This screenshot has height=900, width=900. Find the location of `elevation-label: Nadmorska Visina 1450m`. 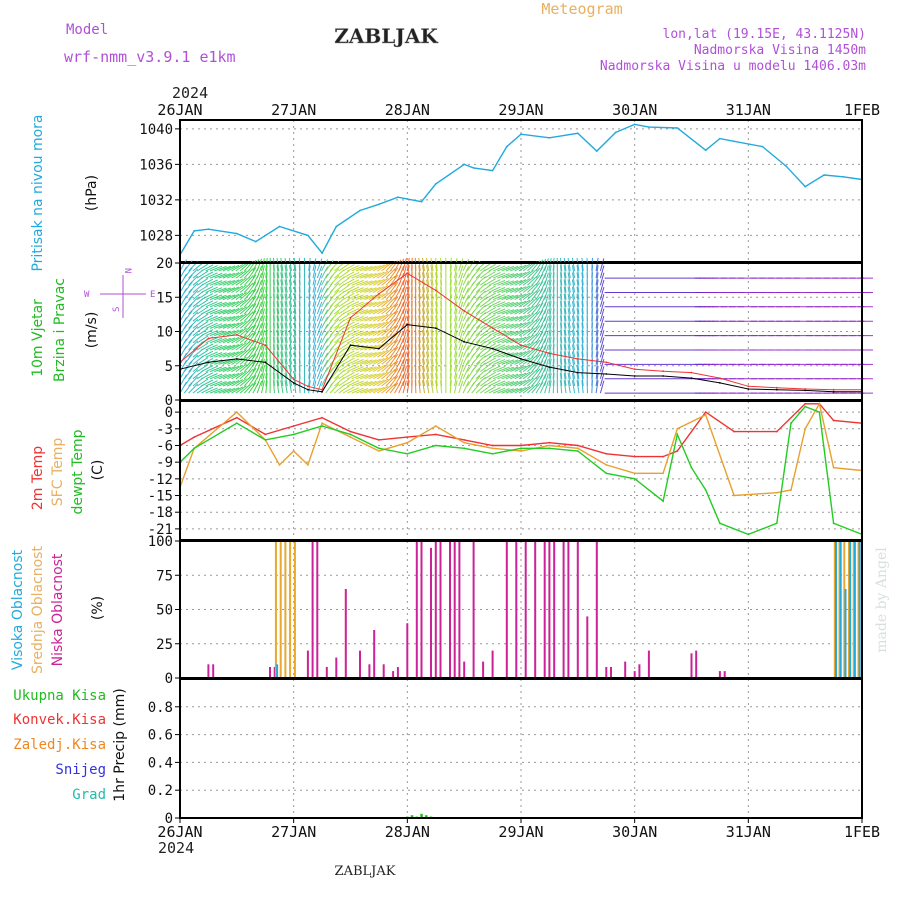

elevation-label: Nadmorska Visina 1450m is located at coordinates (780, 50).